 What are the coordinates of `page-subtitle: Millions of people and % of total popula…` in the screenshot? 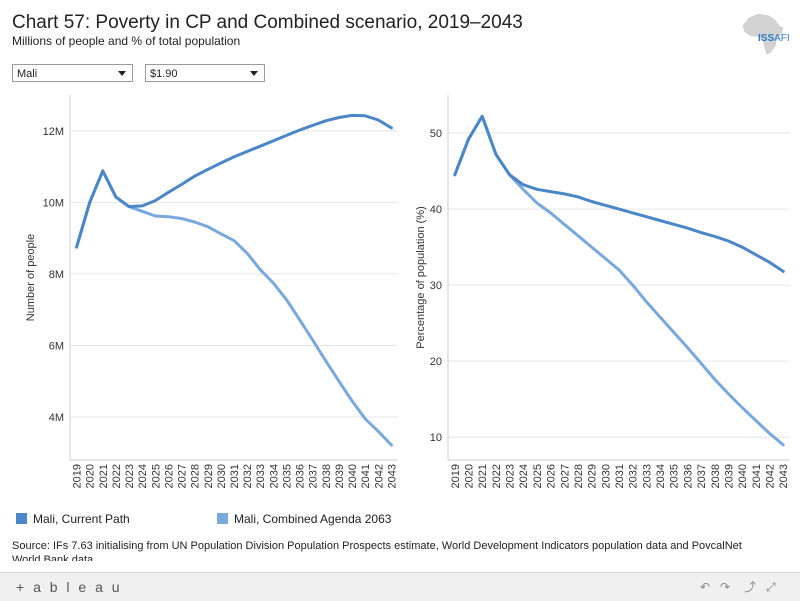 It's located at (126, 41).